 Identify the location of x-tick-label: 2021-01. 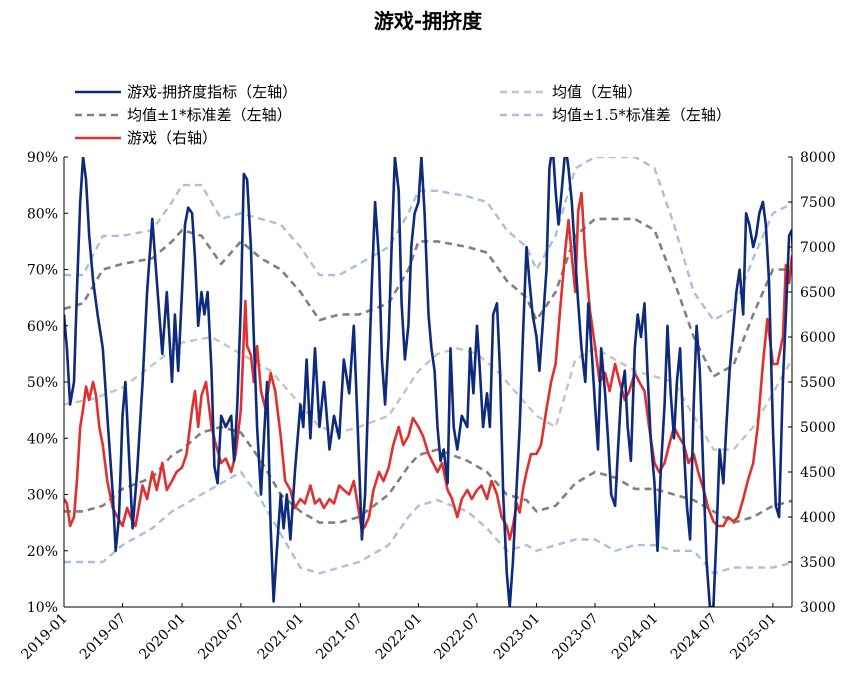
(281, 637).